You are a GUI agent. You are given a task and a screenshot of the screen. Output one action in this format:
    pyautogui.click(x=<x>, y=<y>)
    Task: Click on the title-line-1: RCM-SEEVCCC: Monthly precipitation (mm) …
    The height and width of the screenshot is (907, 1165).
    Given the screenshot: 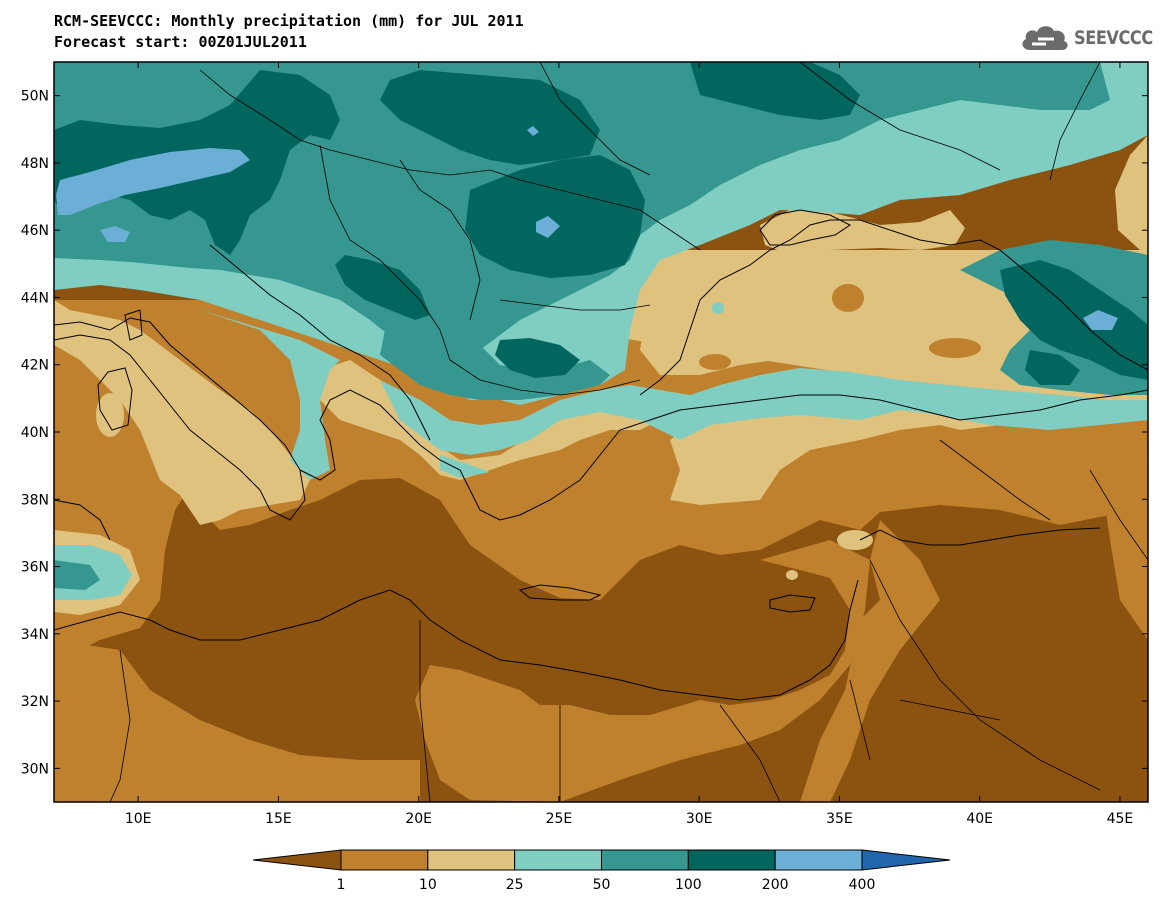 What is the action you would take?
    pyautogui.click(x=289, y=21)
    